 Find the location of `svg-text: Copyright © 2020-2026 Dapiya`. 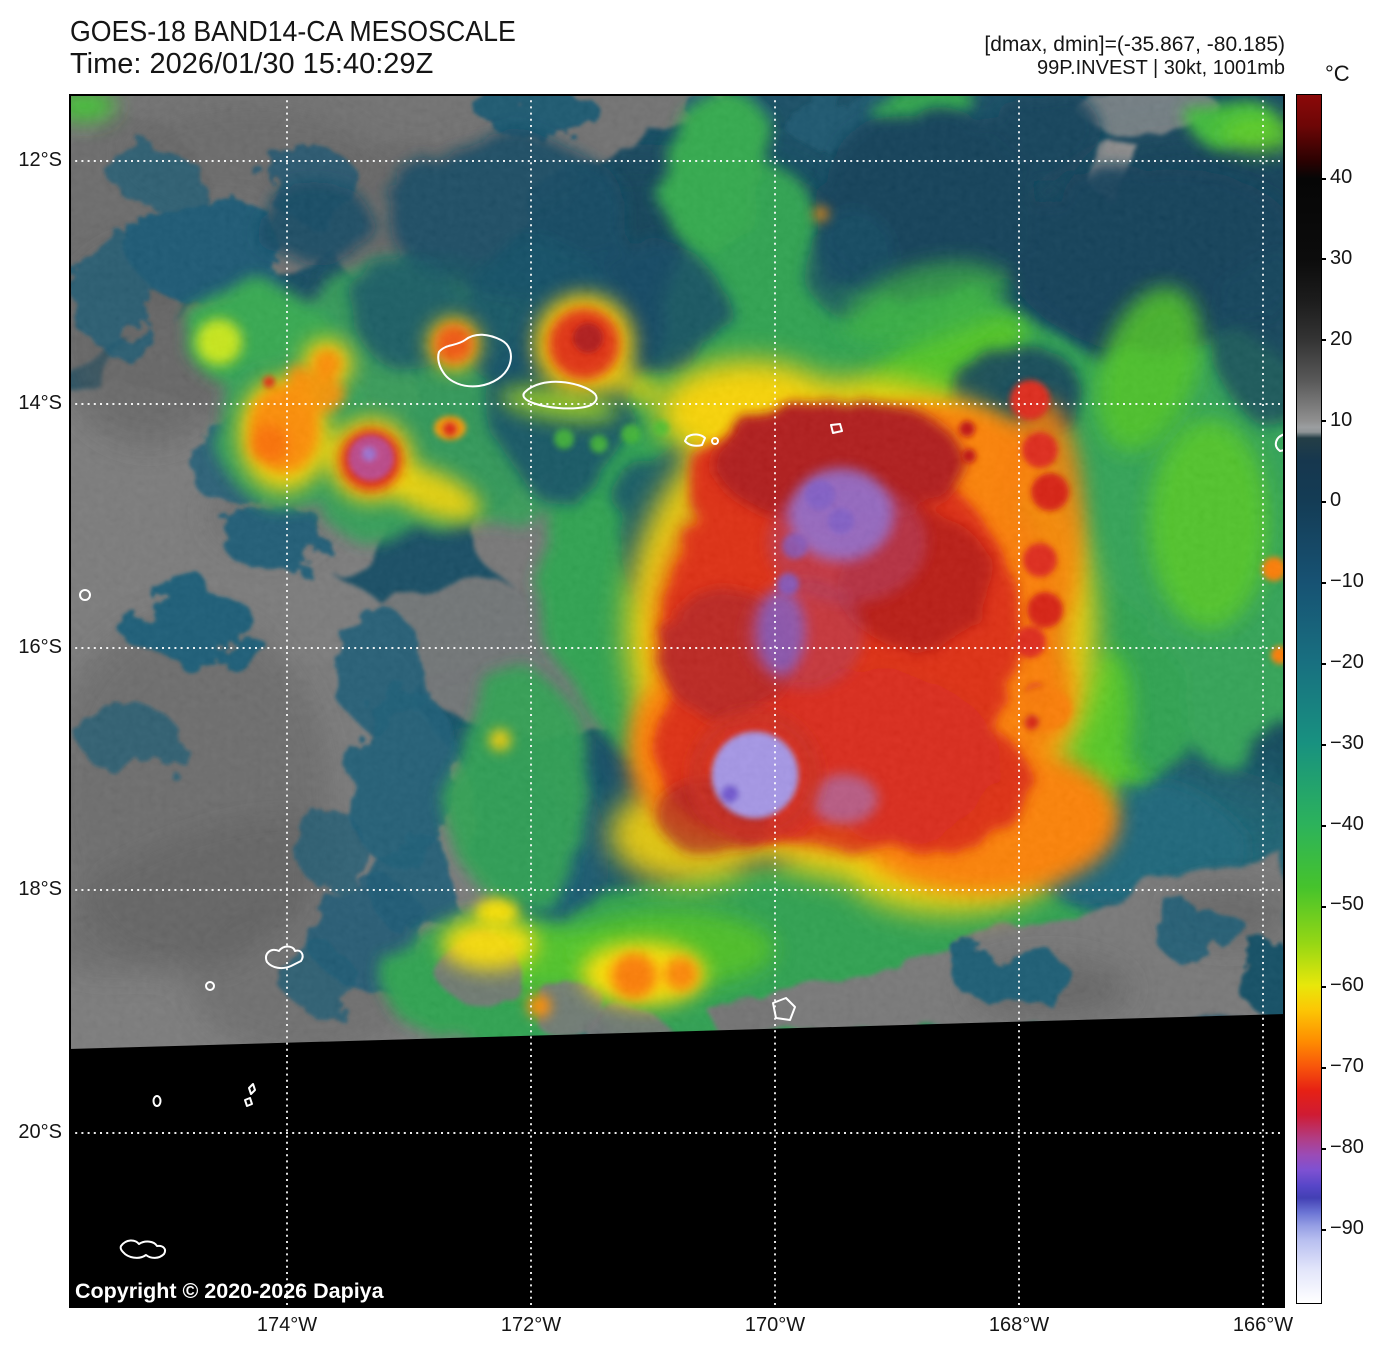

svg-text: Copyright © 2020-2026 Dapiya is located at coordinates (230, 1291).